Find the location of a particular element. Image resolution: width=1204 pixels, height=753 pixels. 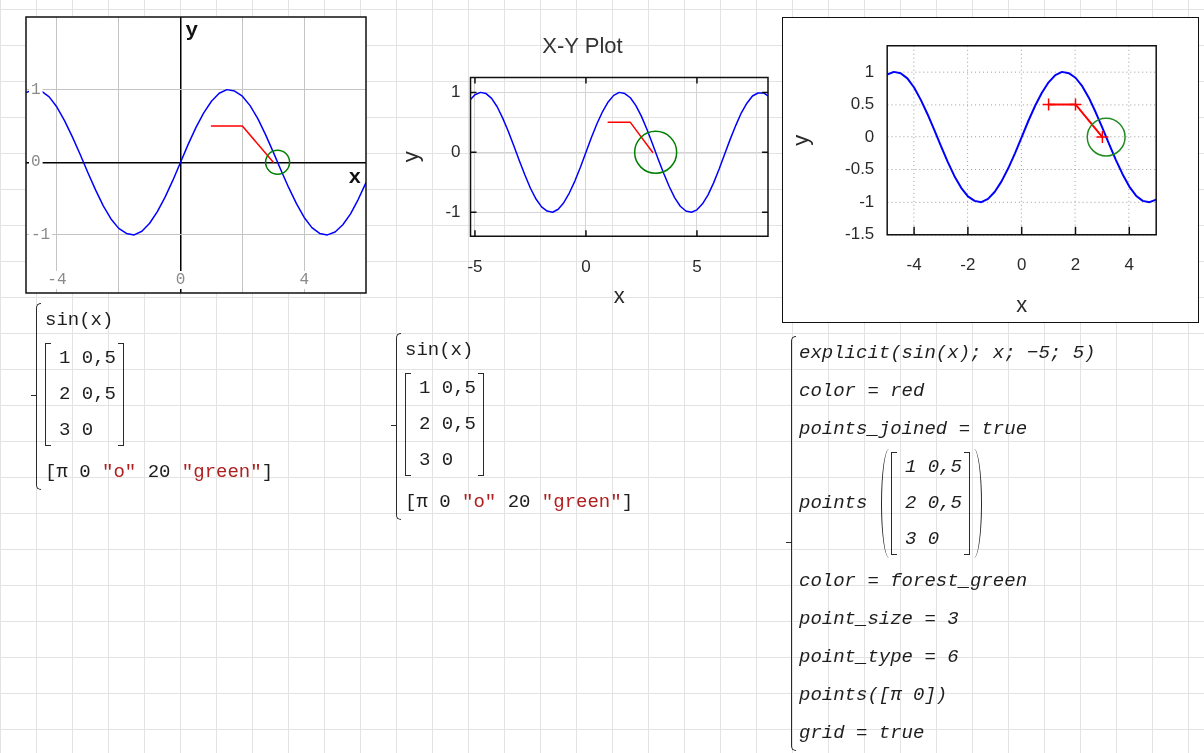

x-tick-label: -2 is located at coordinates (968, 265).